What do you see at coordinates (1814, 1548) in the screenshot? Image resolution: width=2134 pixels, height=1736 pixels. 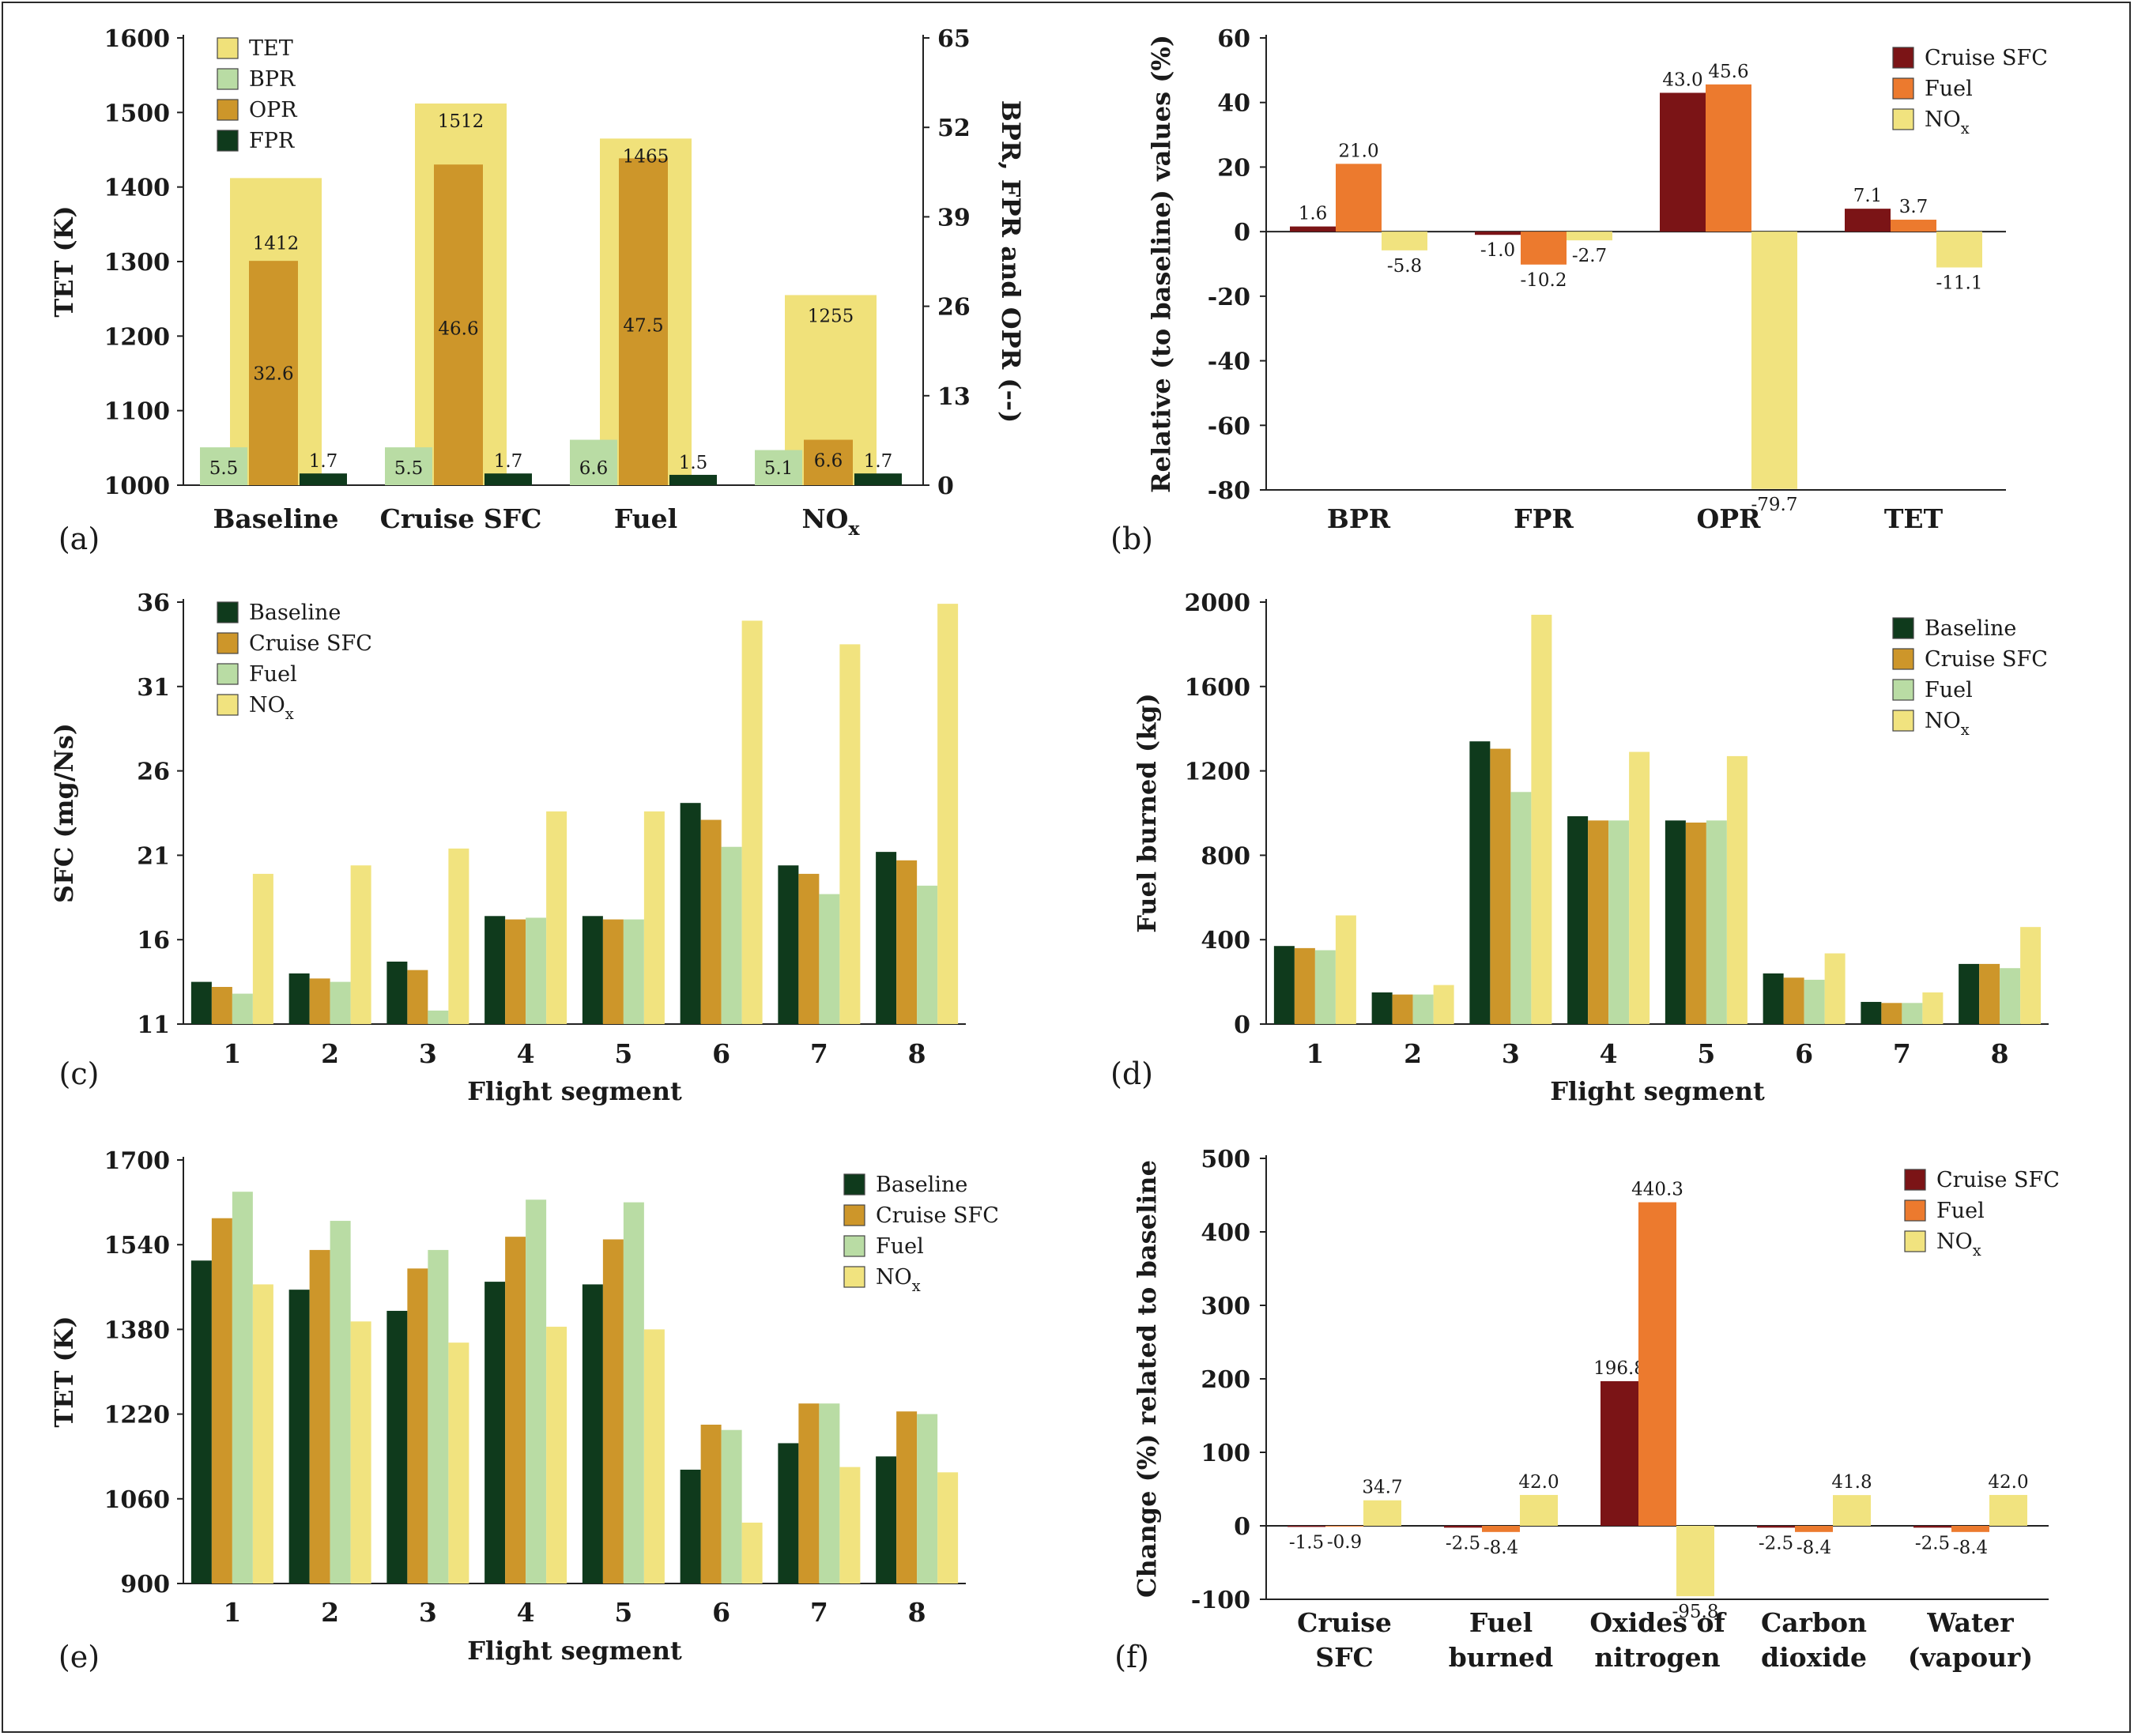 I see `data-label: -8.4` at bounding box center [1814, 1548].